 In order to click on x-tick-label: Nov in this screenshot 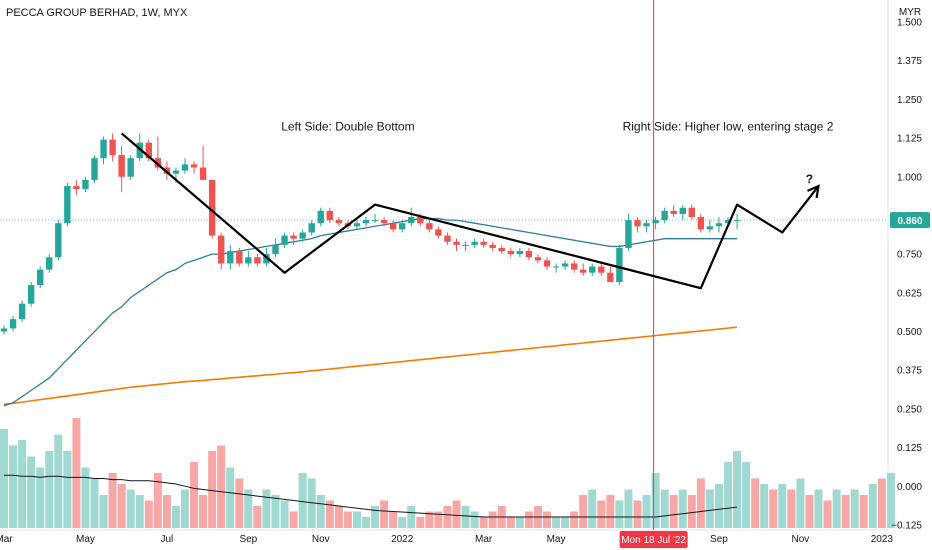, I will do `click(321, 539)`.